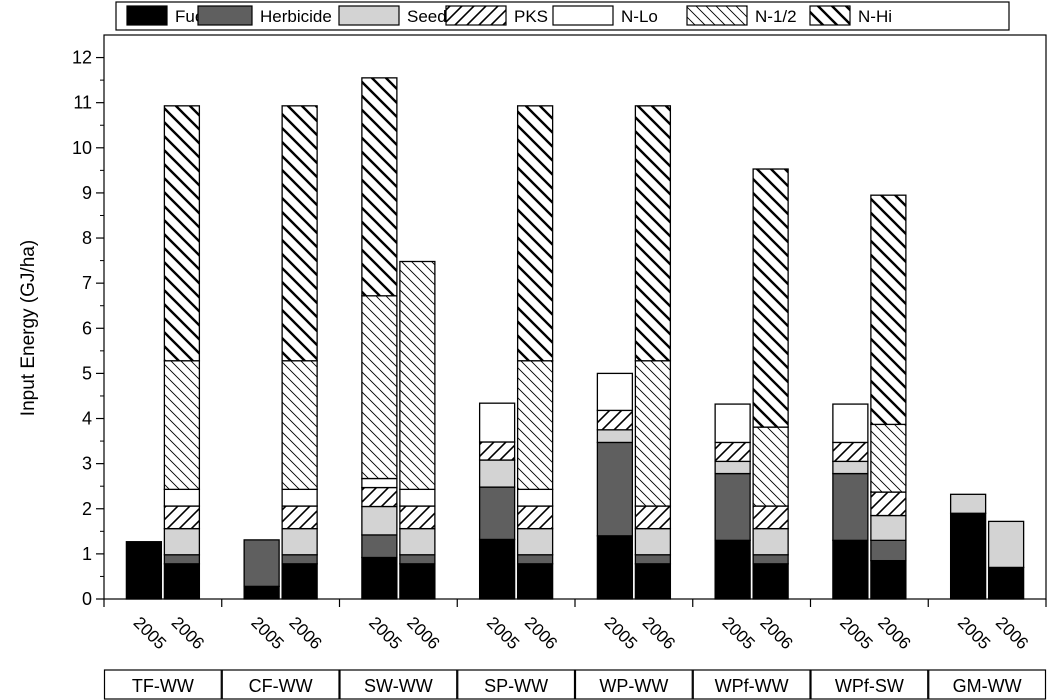 This screenshot has width=1048, height=700. What do you see at coordinates (497, 569) in the screenshot?
I see `bar-fuel-sp-ww-2005` at bounding box center [497, 569].